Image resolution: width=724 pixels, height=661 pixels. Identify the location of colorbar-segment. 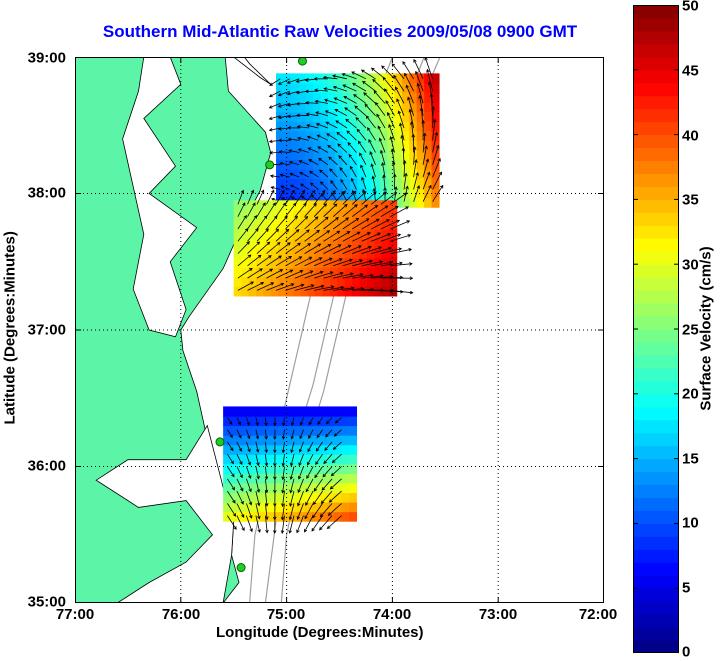
(656, 621).